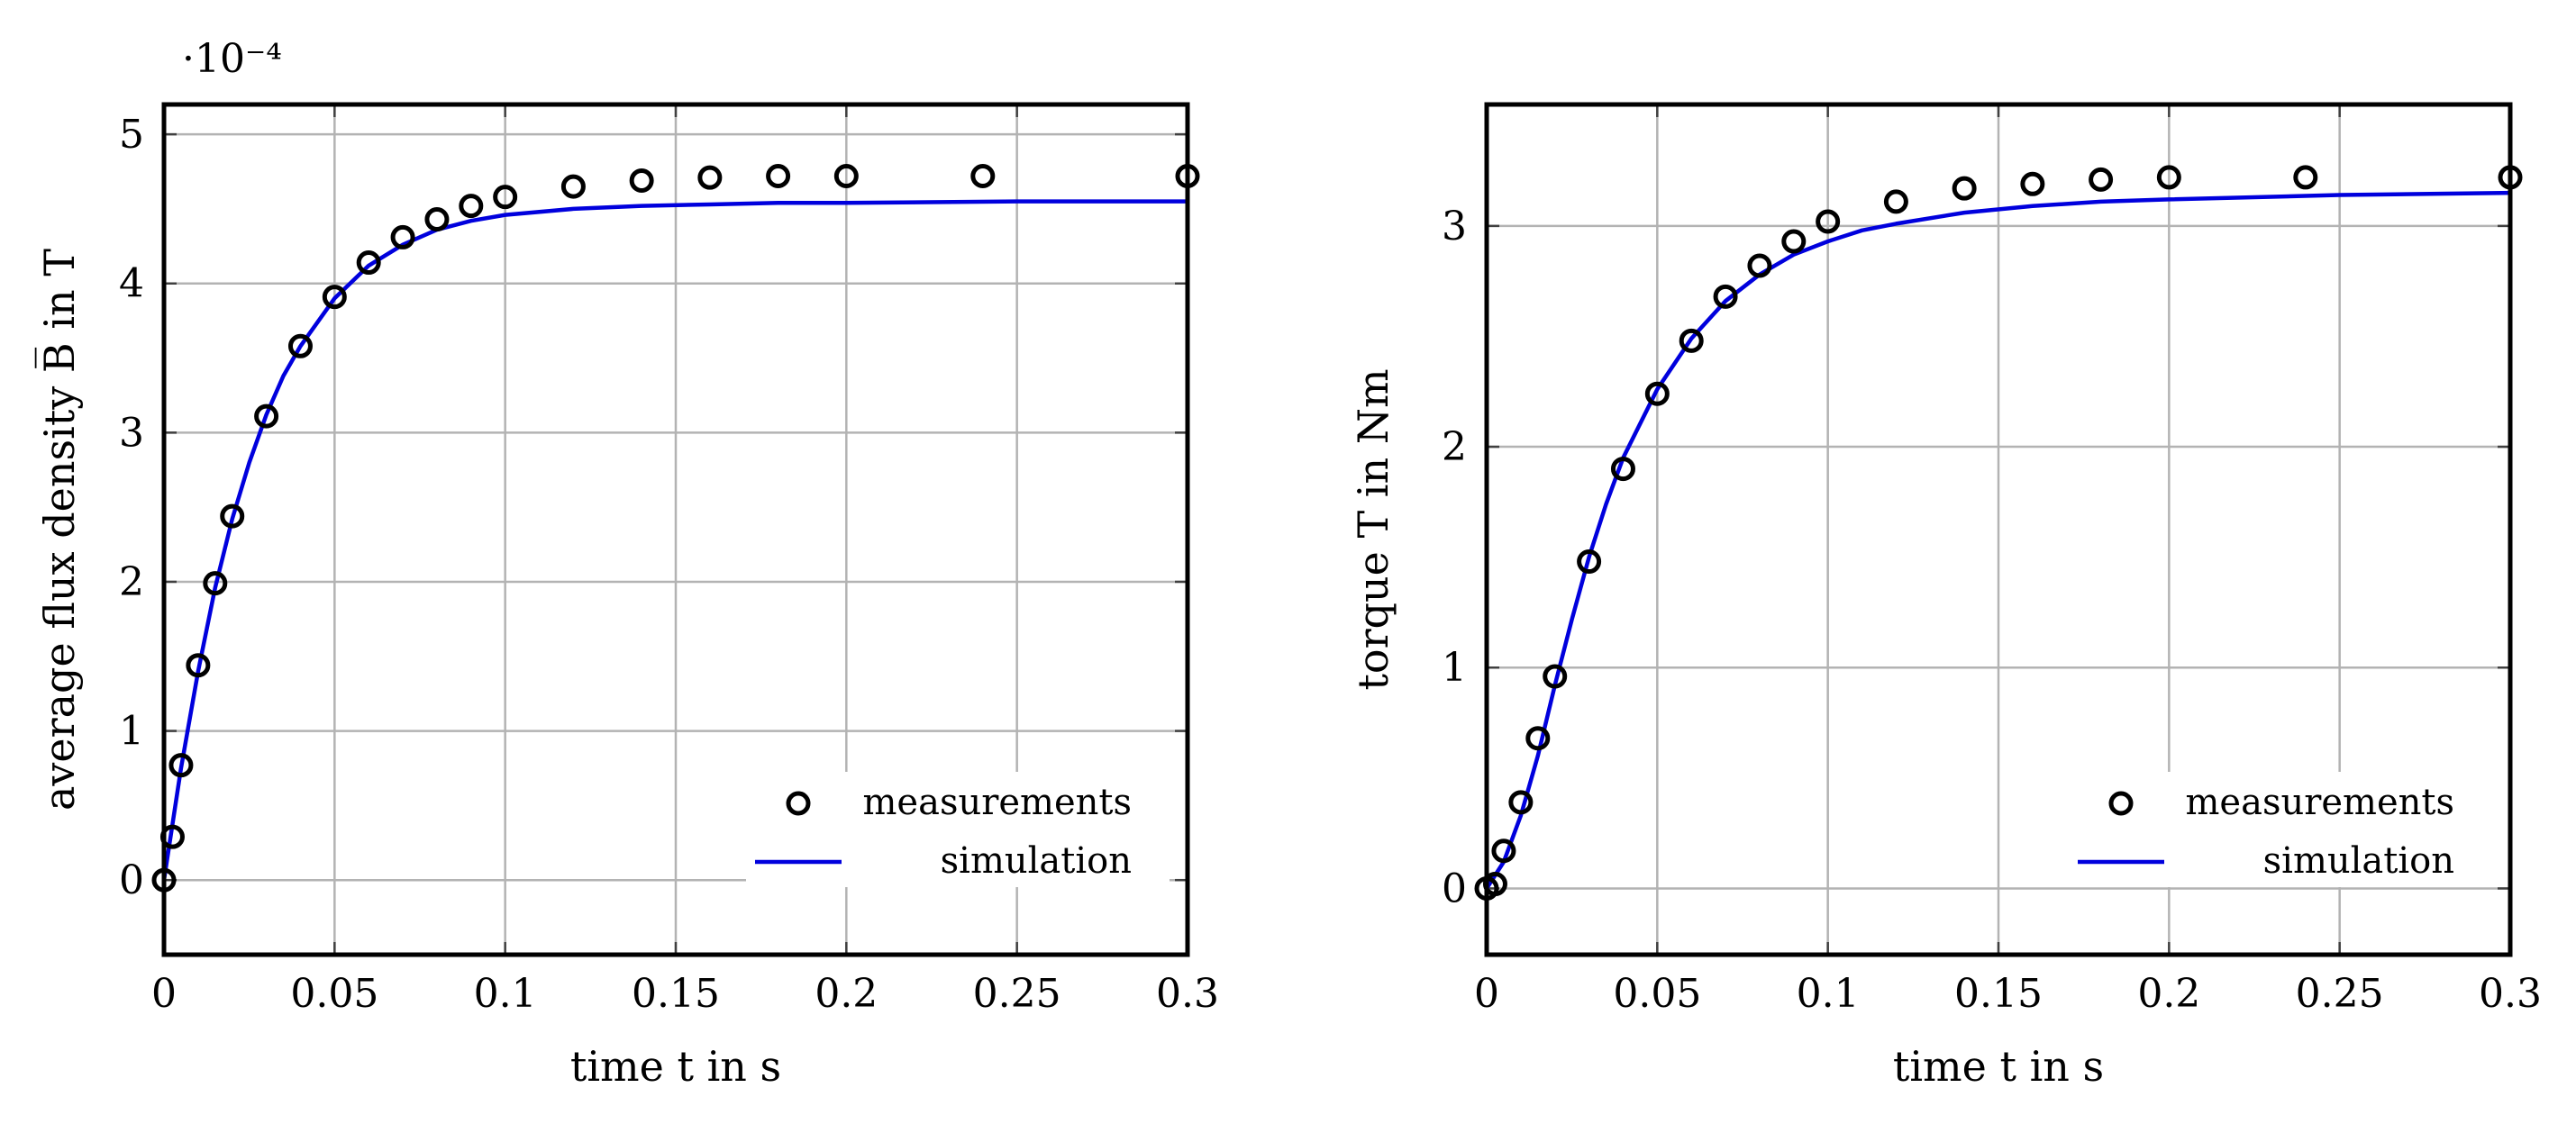 The height and width of the screenshot is (1124, 2576). I want to click on torque-x-tick-label: 0.25, so click(2340, 994).